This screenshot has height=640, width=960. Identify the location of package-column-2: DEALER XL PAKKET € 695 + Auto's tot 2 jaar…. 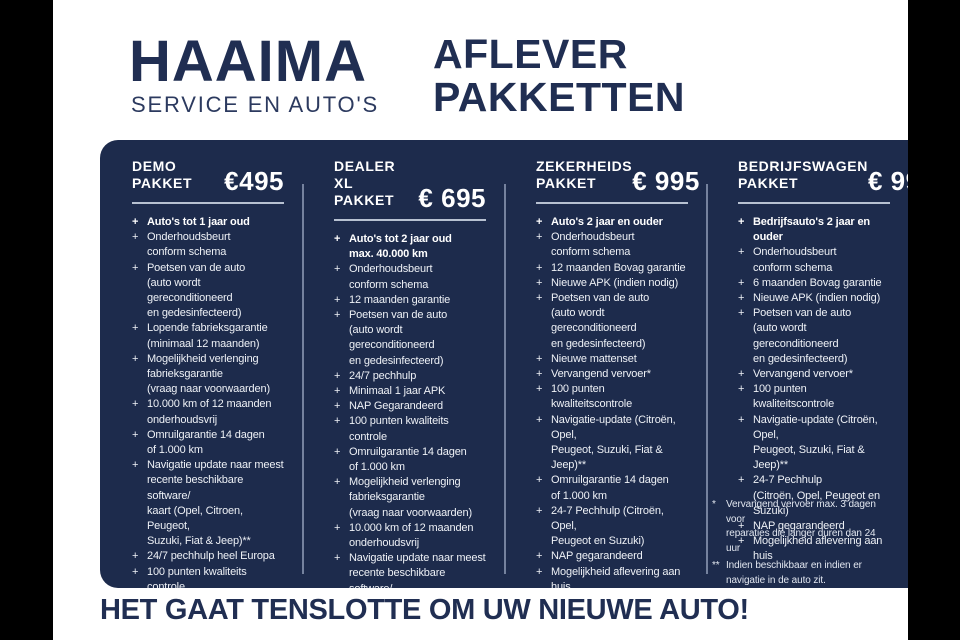
(403, 373).